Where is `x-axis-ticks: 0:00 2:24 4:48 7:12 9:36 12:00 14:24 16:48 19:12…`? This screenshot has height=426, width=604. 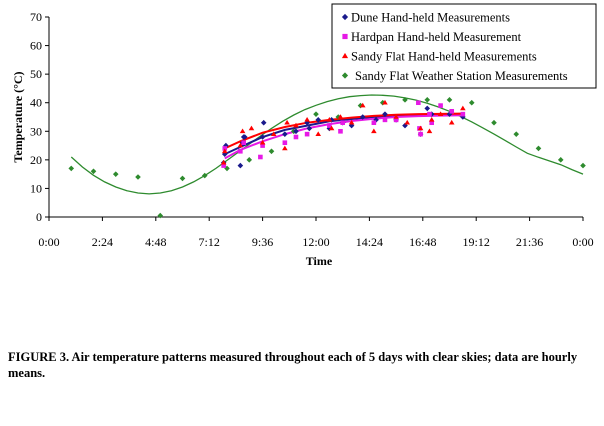 x-axis-ticks: 0:00 2:24 4:48 7:12 9:36 12:00 14:24 16:48 19:12… is located at coordinates (316, 233).